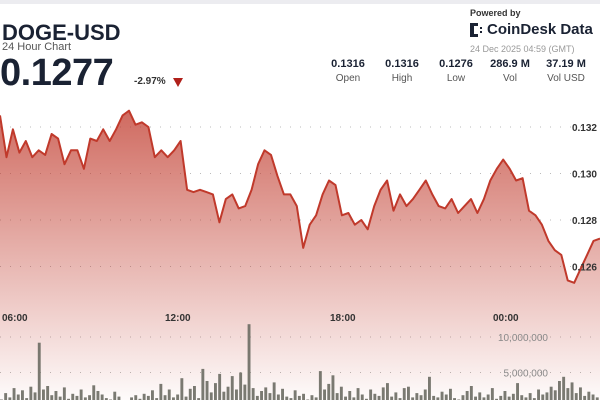  Describe the element at coordinates (566, 64) in the screenshot. I see `stat-value: 37.19 M` at that location.